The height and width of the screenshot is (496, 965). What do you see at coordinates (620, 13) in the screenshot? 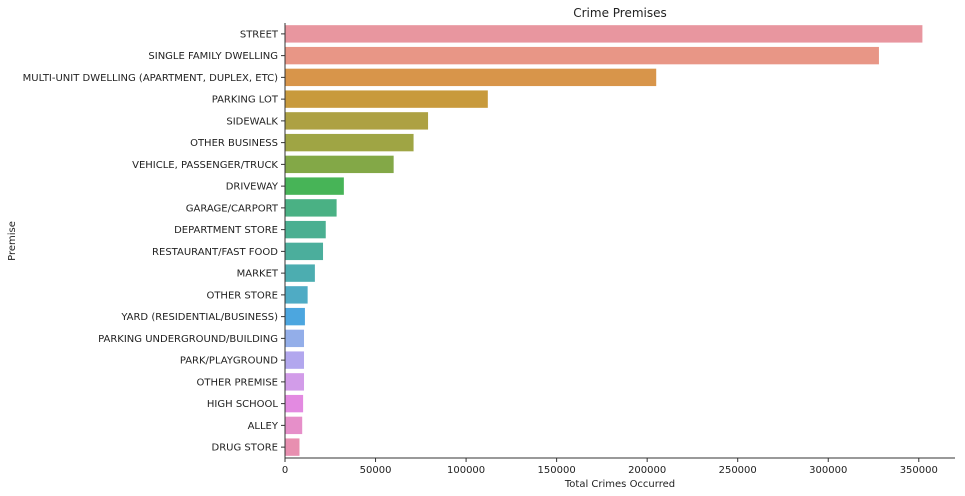
I see `chart-title: Crime Premises` at bounding box center [620, 13].